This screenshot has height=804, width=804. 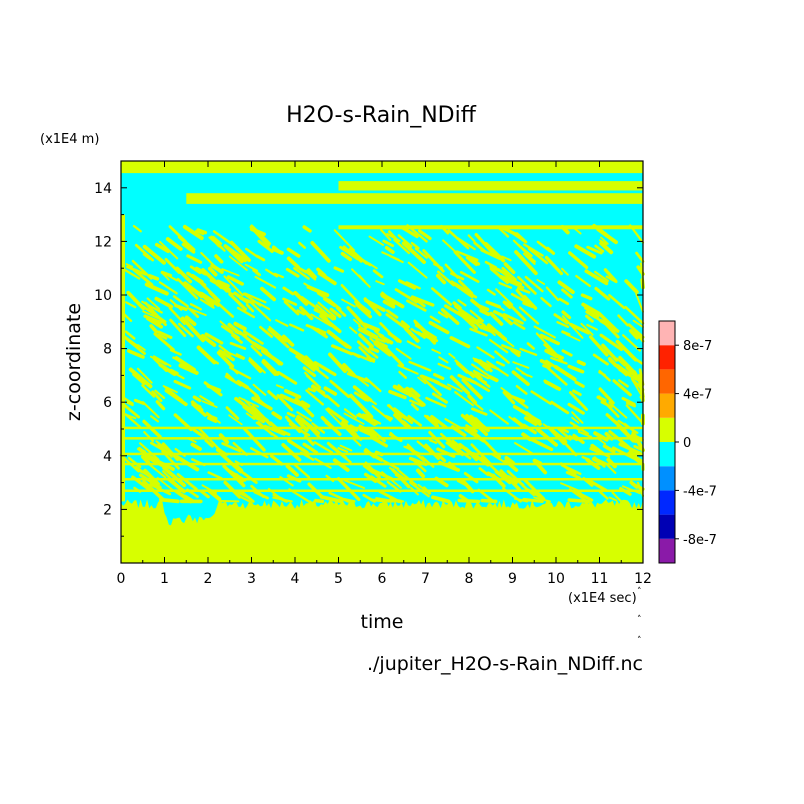 What do you see at coordinates (69, 139) in the screenshot?
I see `y-axis-unit: (x1E4 m)` at bounding box center [69, 139].